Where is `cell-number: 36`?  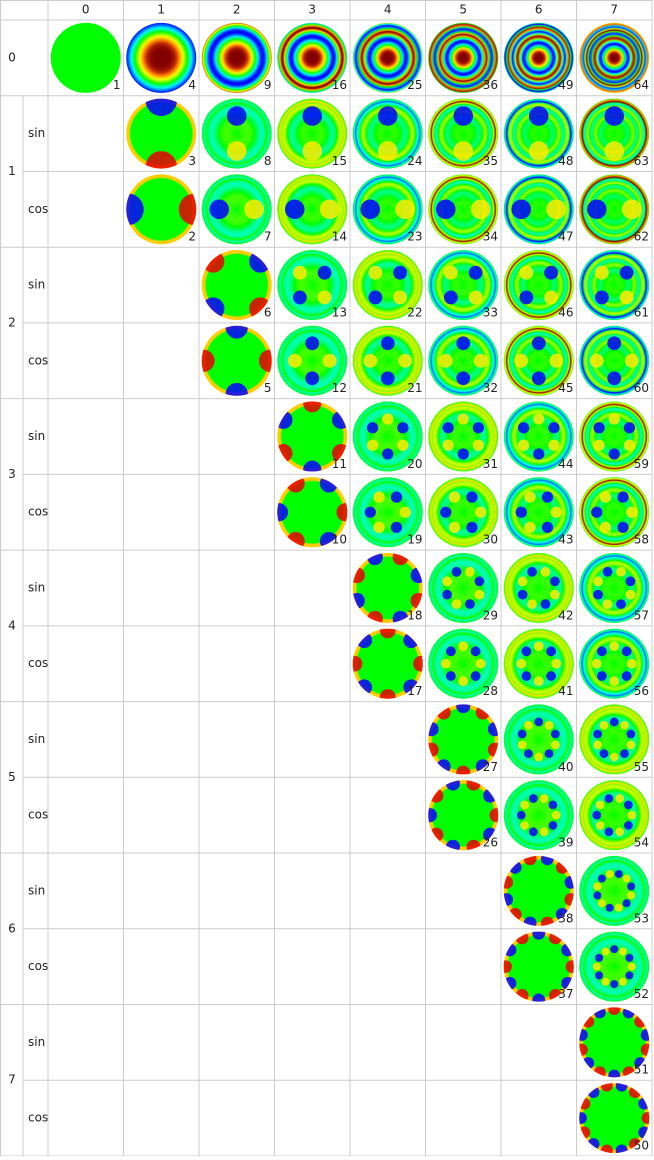
cell-number: 36 is located at coordinates (490, 85).